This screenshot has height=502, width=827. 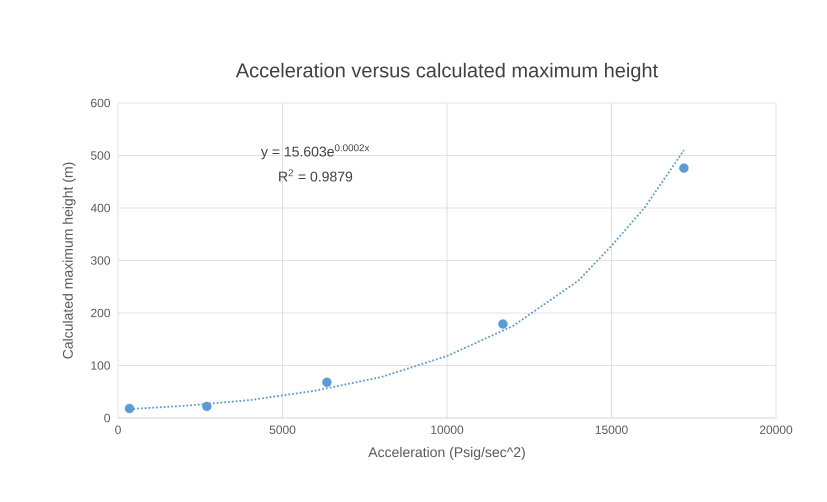 I want to click on y-tick-label: 500, so click(x=100, y=155).